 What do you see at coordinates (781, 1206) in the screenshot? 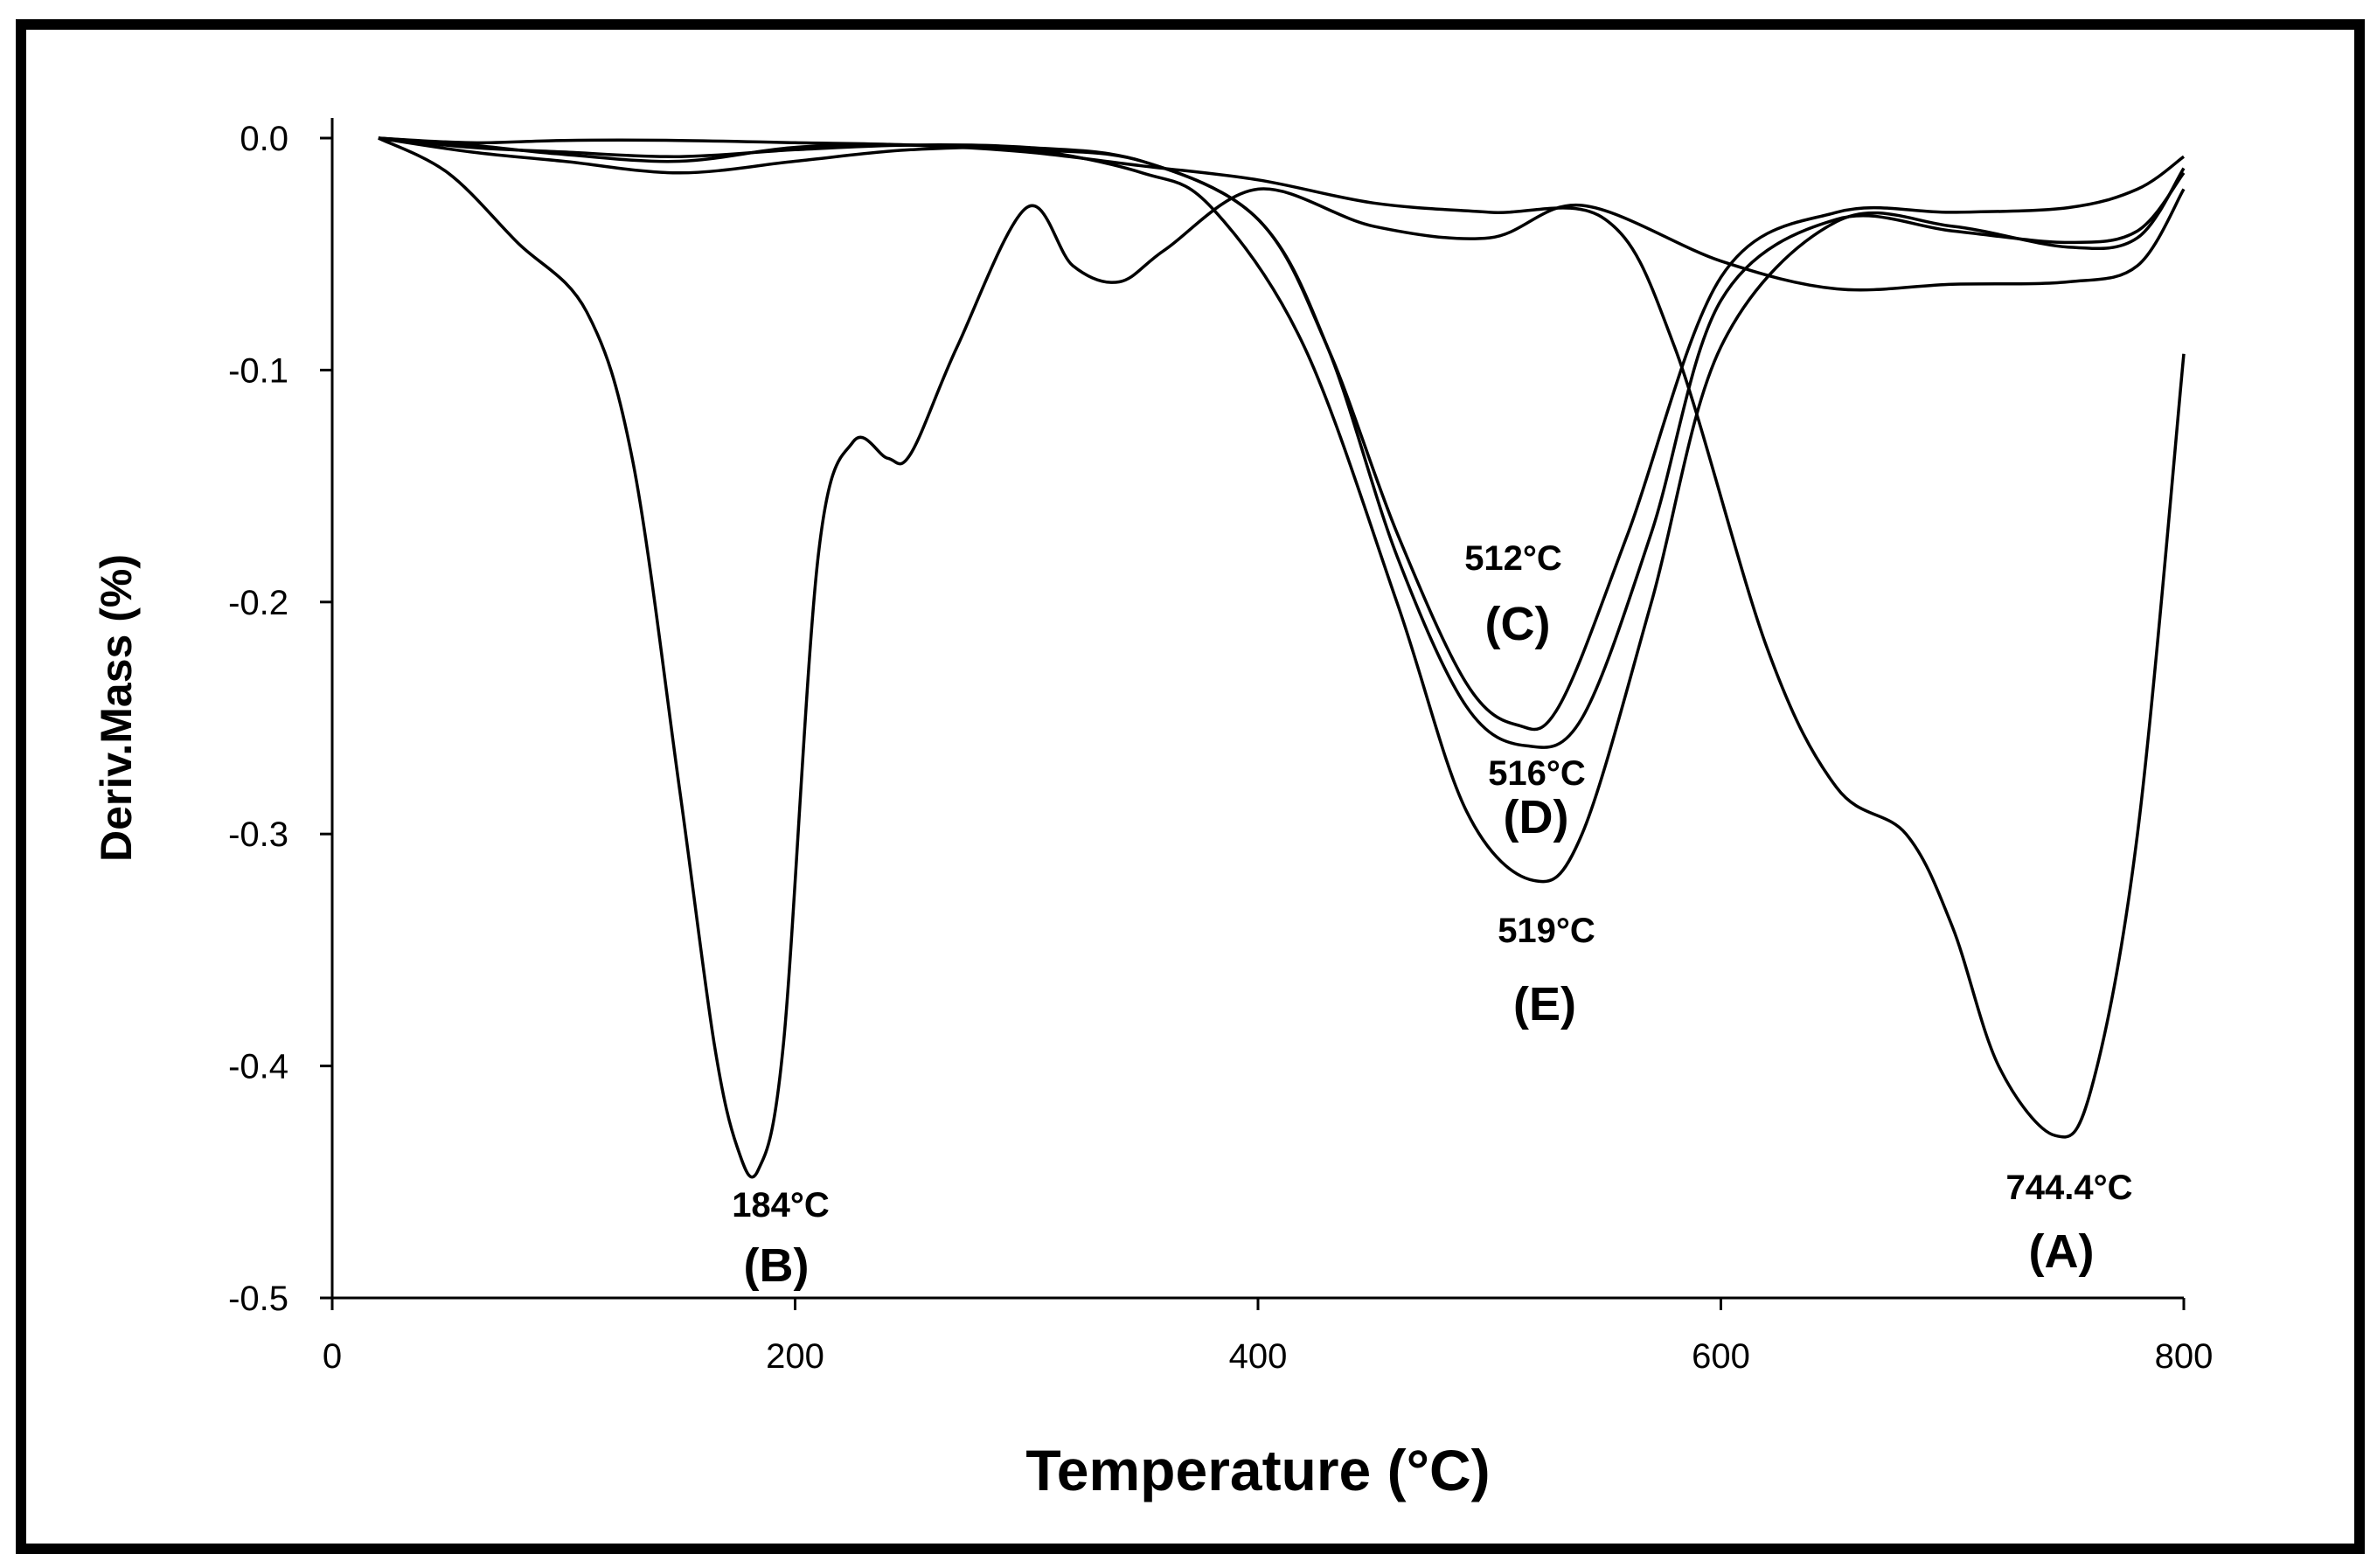
I see `peak-label-b: 184°C` at bounding box center [781, 1206].